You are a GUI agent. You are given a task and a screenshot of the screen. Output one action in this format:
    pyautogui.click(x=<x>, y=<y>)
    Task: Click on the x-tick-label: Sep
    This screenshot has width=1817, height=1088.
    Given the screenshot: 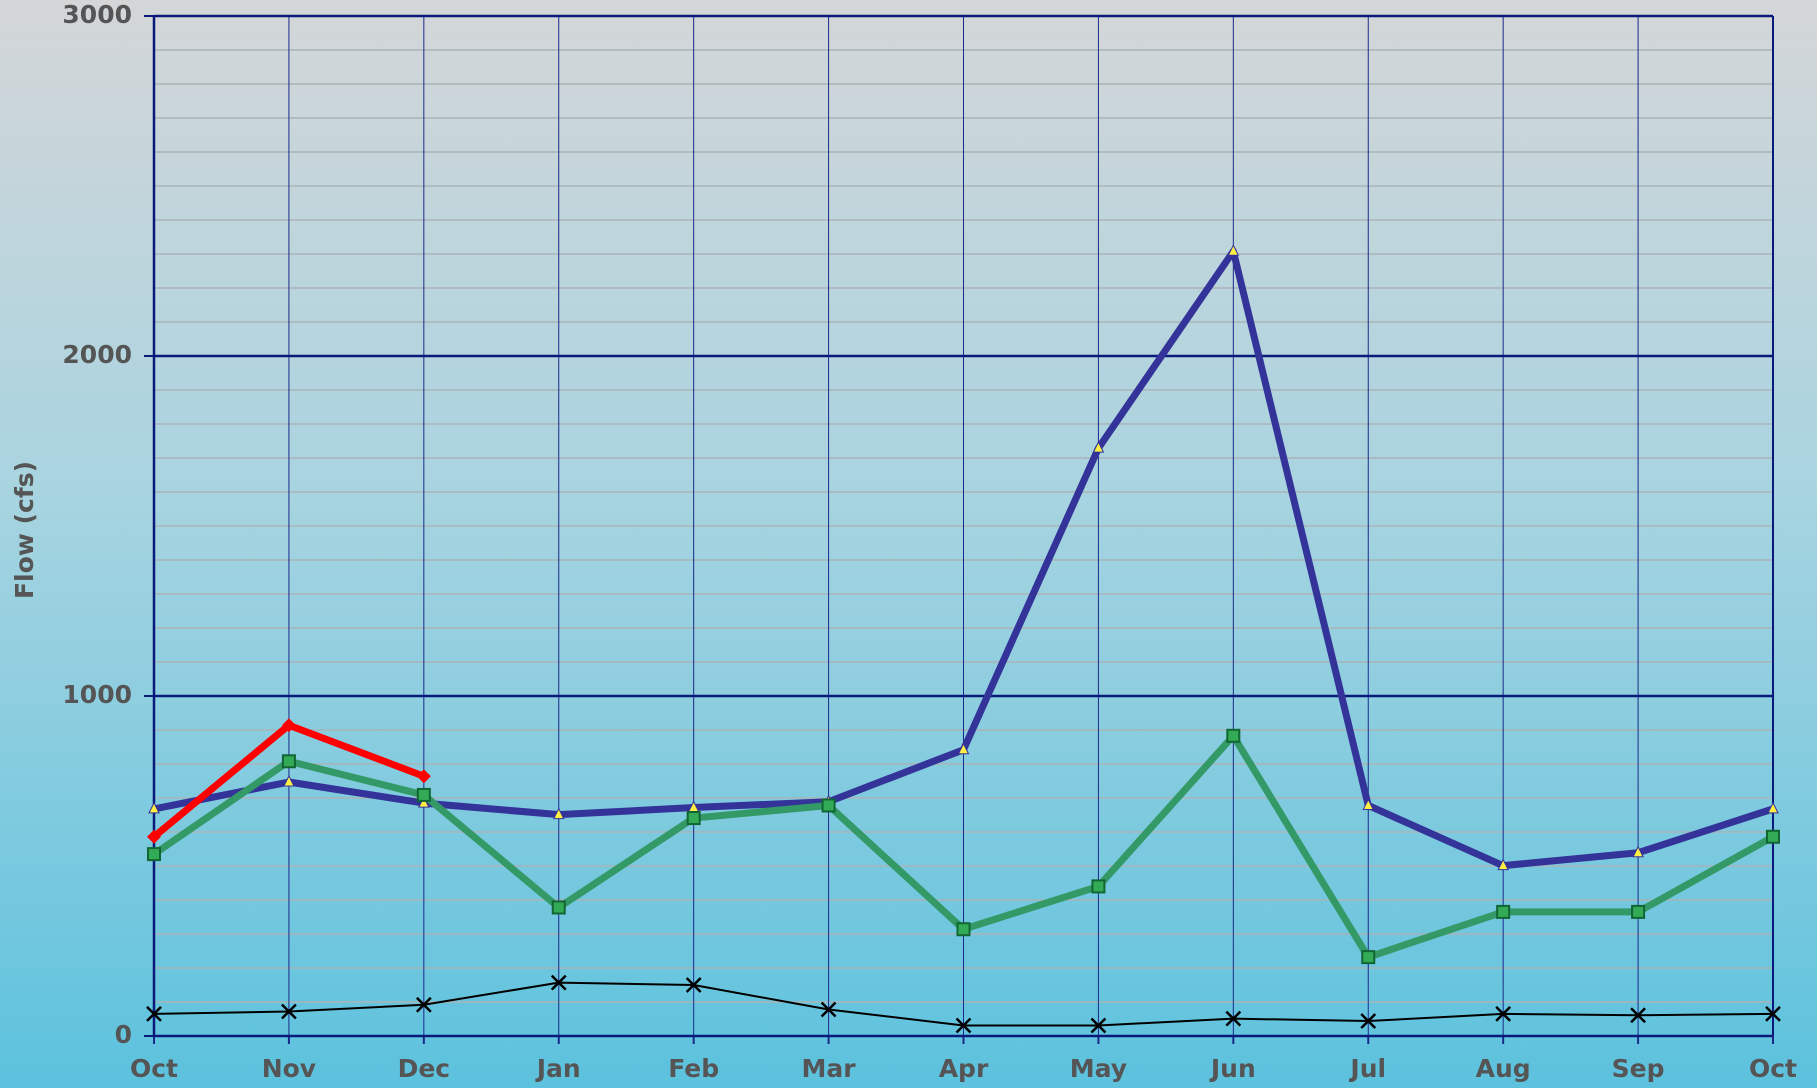 What is the action you would take?
    pyautogui.click(x=1638, y=1068)
    